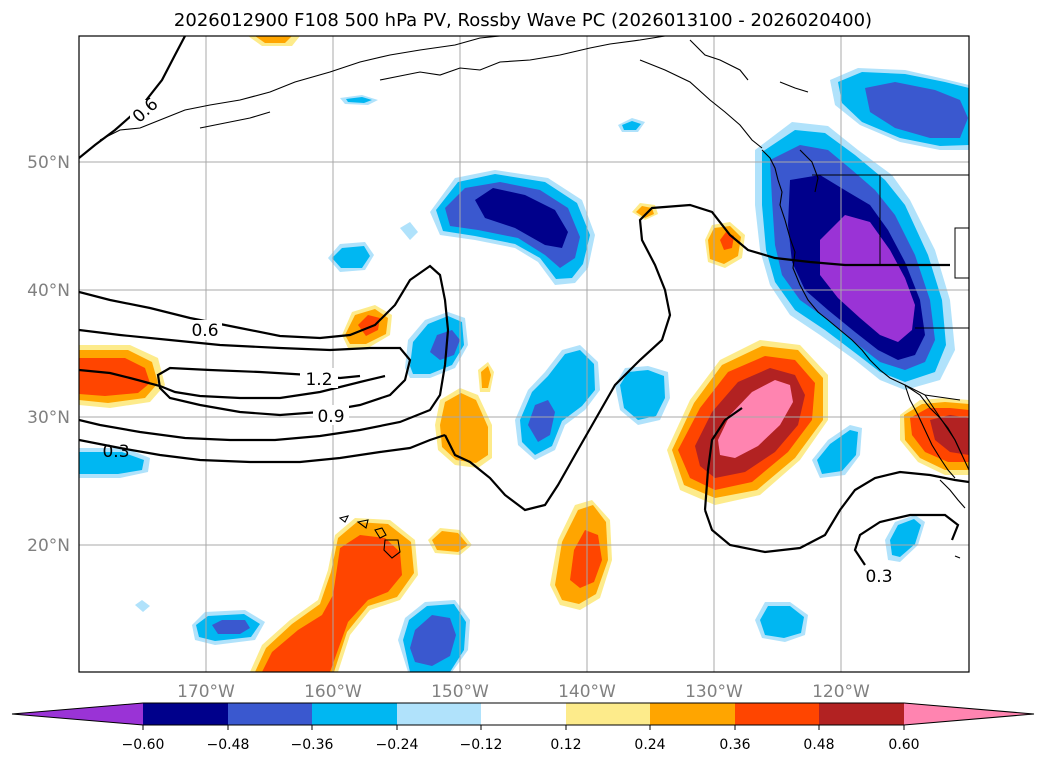 The height and width of the screenshot is (765, 1047). I want to click on contour-label-1-2: 1.2, so click(318, 380).